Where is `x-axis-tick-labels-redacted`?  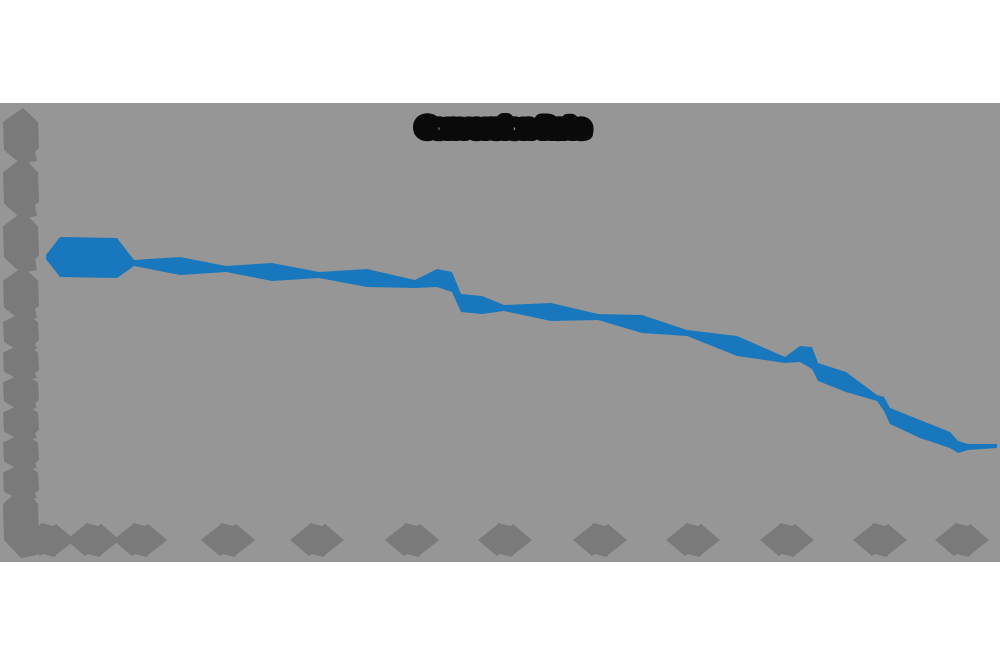
x-axis-tick-labels-redacted is located at coordinates (505, 540).